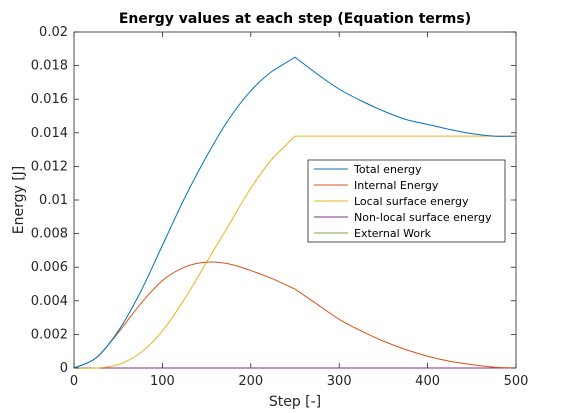 Image resolution: width=570 pixels, height=413 pixels. What do you see at coordinates (74, 381) in the screenshot?
I see `x-tick-label: 0` at bounding box center [74, 381].